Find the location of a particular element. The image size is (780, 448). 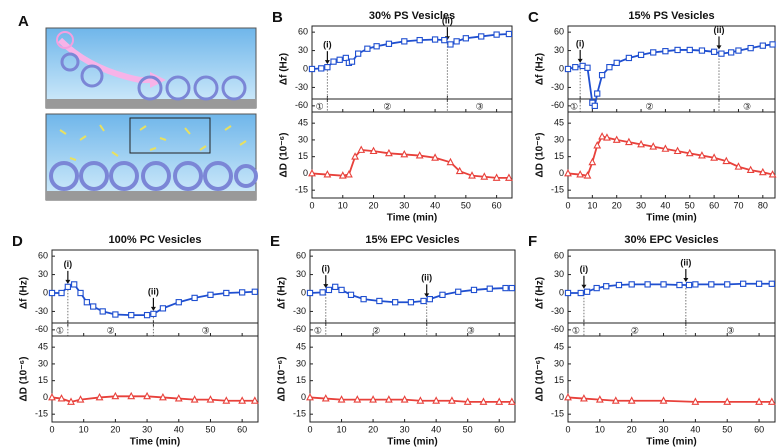

schematic-bottom is located at coordinates (151, 157).